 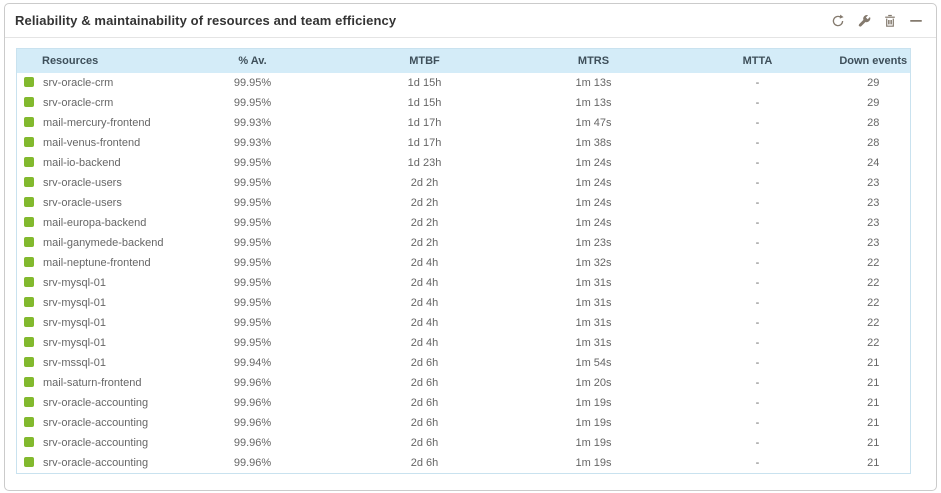 What do you see at coordinates (916, 21) in the screenshot?
I see `minus-icon` at bounding box center [916, 21].